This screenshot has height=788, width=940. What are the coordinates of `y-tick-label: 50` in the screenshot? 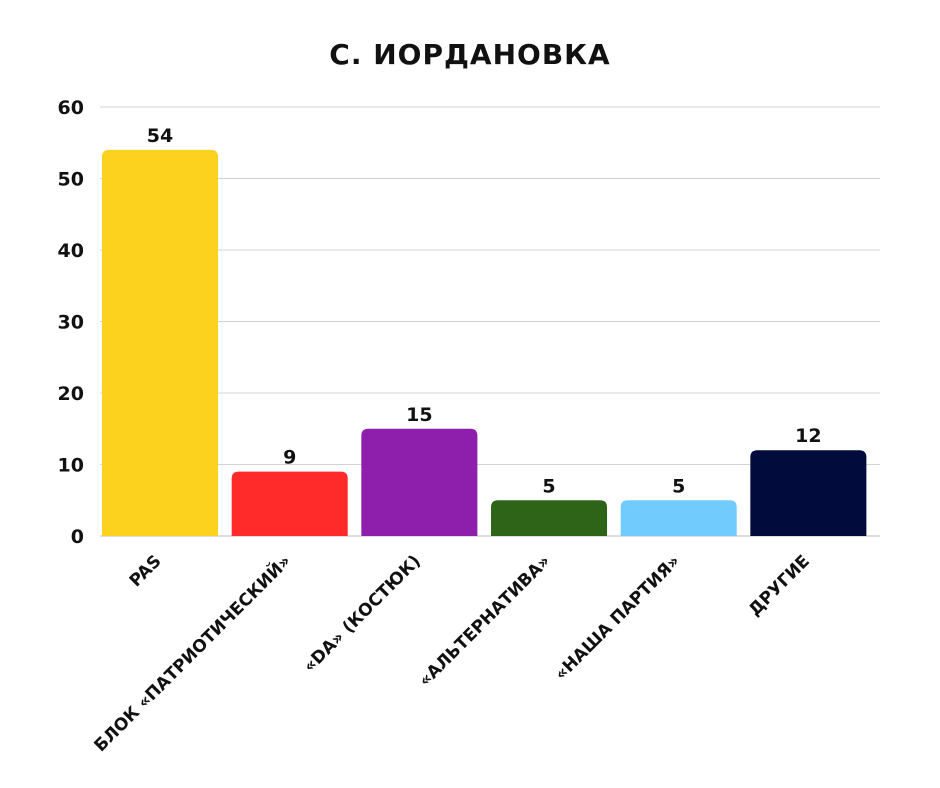 It's located at (71, 180).